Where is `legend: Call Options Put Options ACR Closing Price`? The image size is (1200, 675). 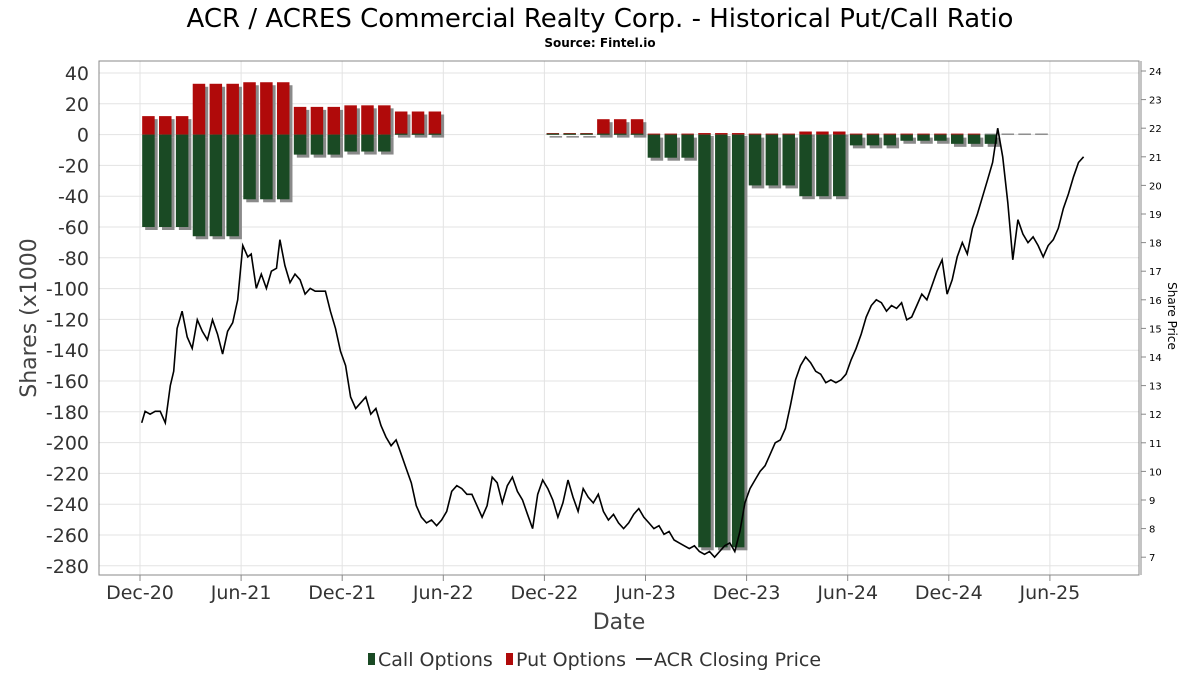
legend: Call Options Put Options ACR Closing Price is located at coordinates (594, 660).